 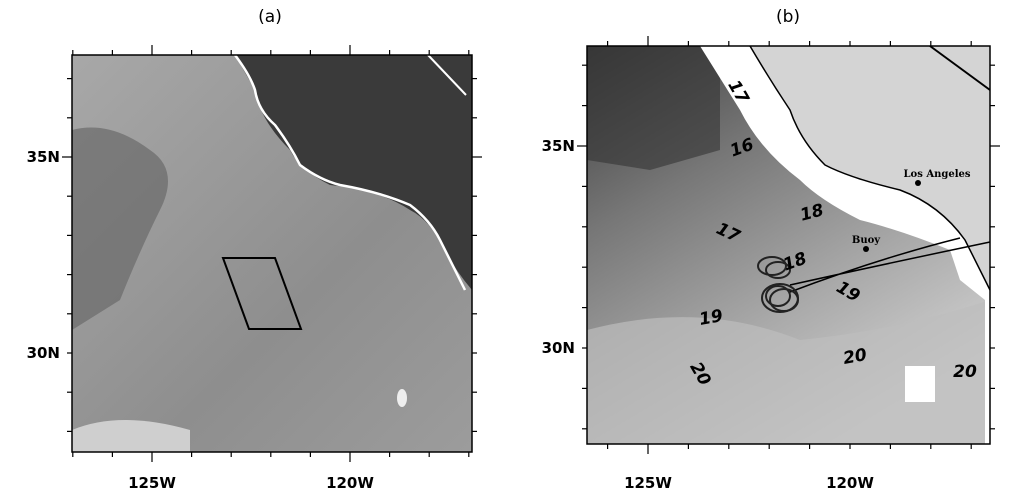 I want to click on coastal-gap, so click(x=920, y=384).